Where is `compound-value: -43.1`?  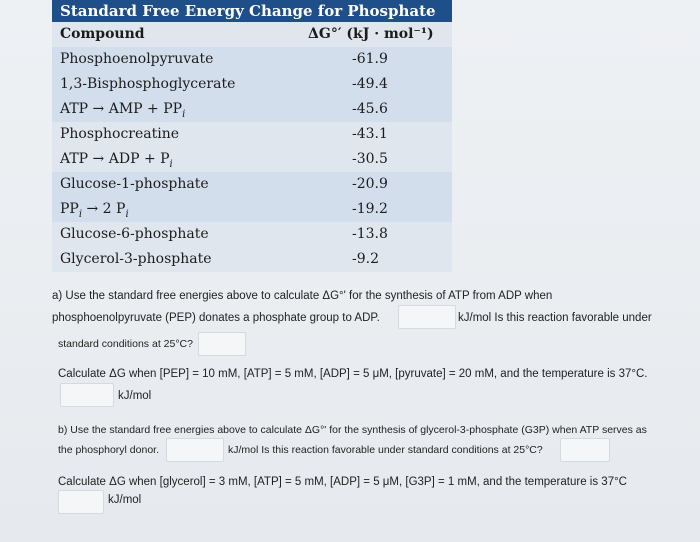 compound-value: -43.1 is located at coordinates (370, 134).